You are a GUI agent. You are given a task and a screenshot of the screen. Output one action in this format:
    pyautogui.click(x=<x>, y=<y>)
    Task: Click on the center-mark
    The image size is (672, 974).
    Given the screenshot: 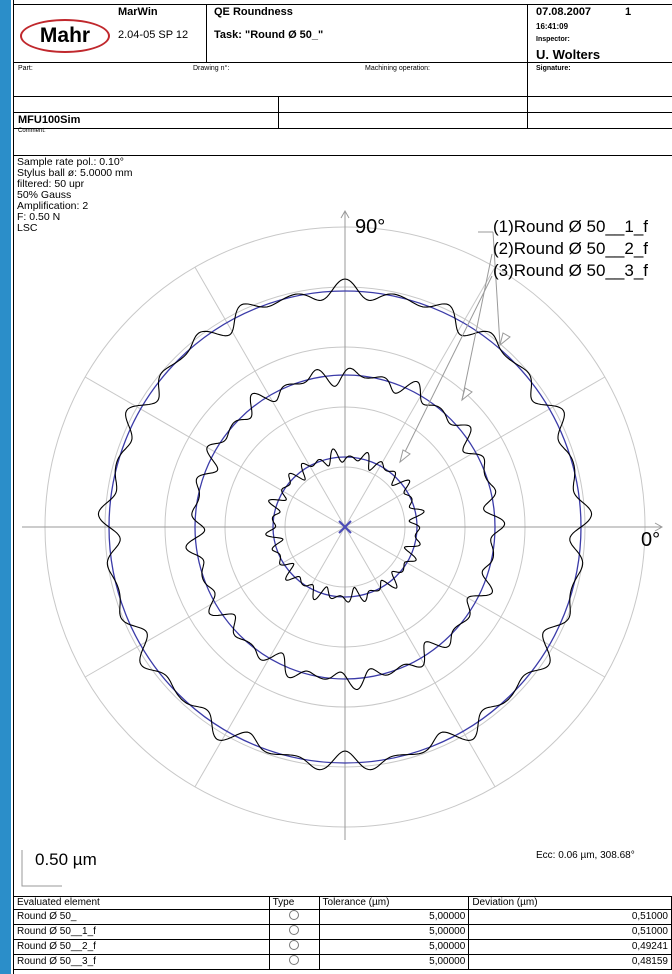 What is the action you would take?
    pyautogui.click(x=345, y=527)
    